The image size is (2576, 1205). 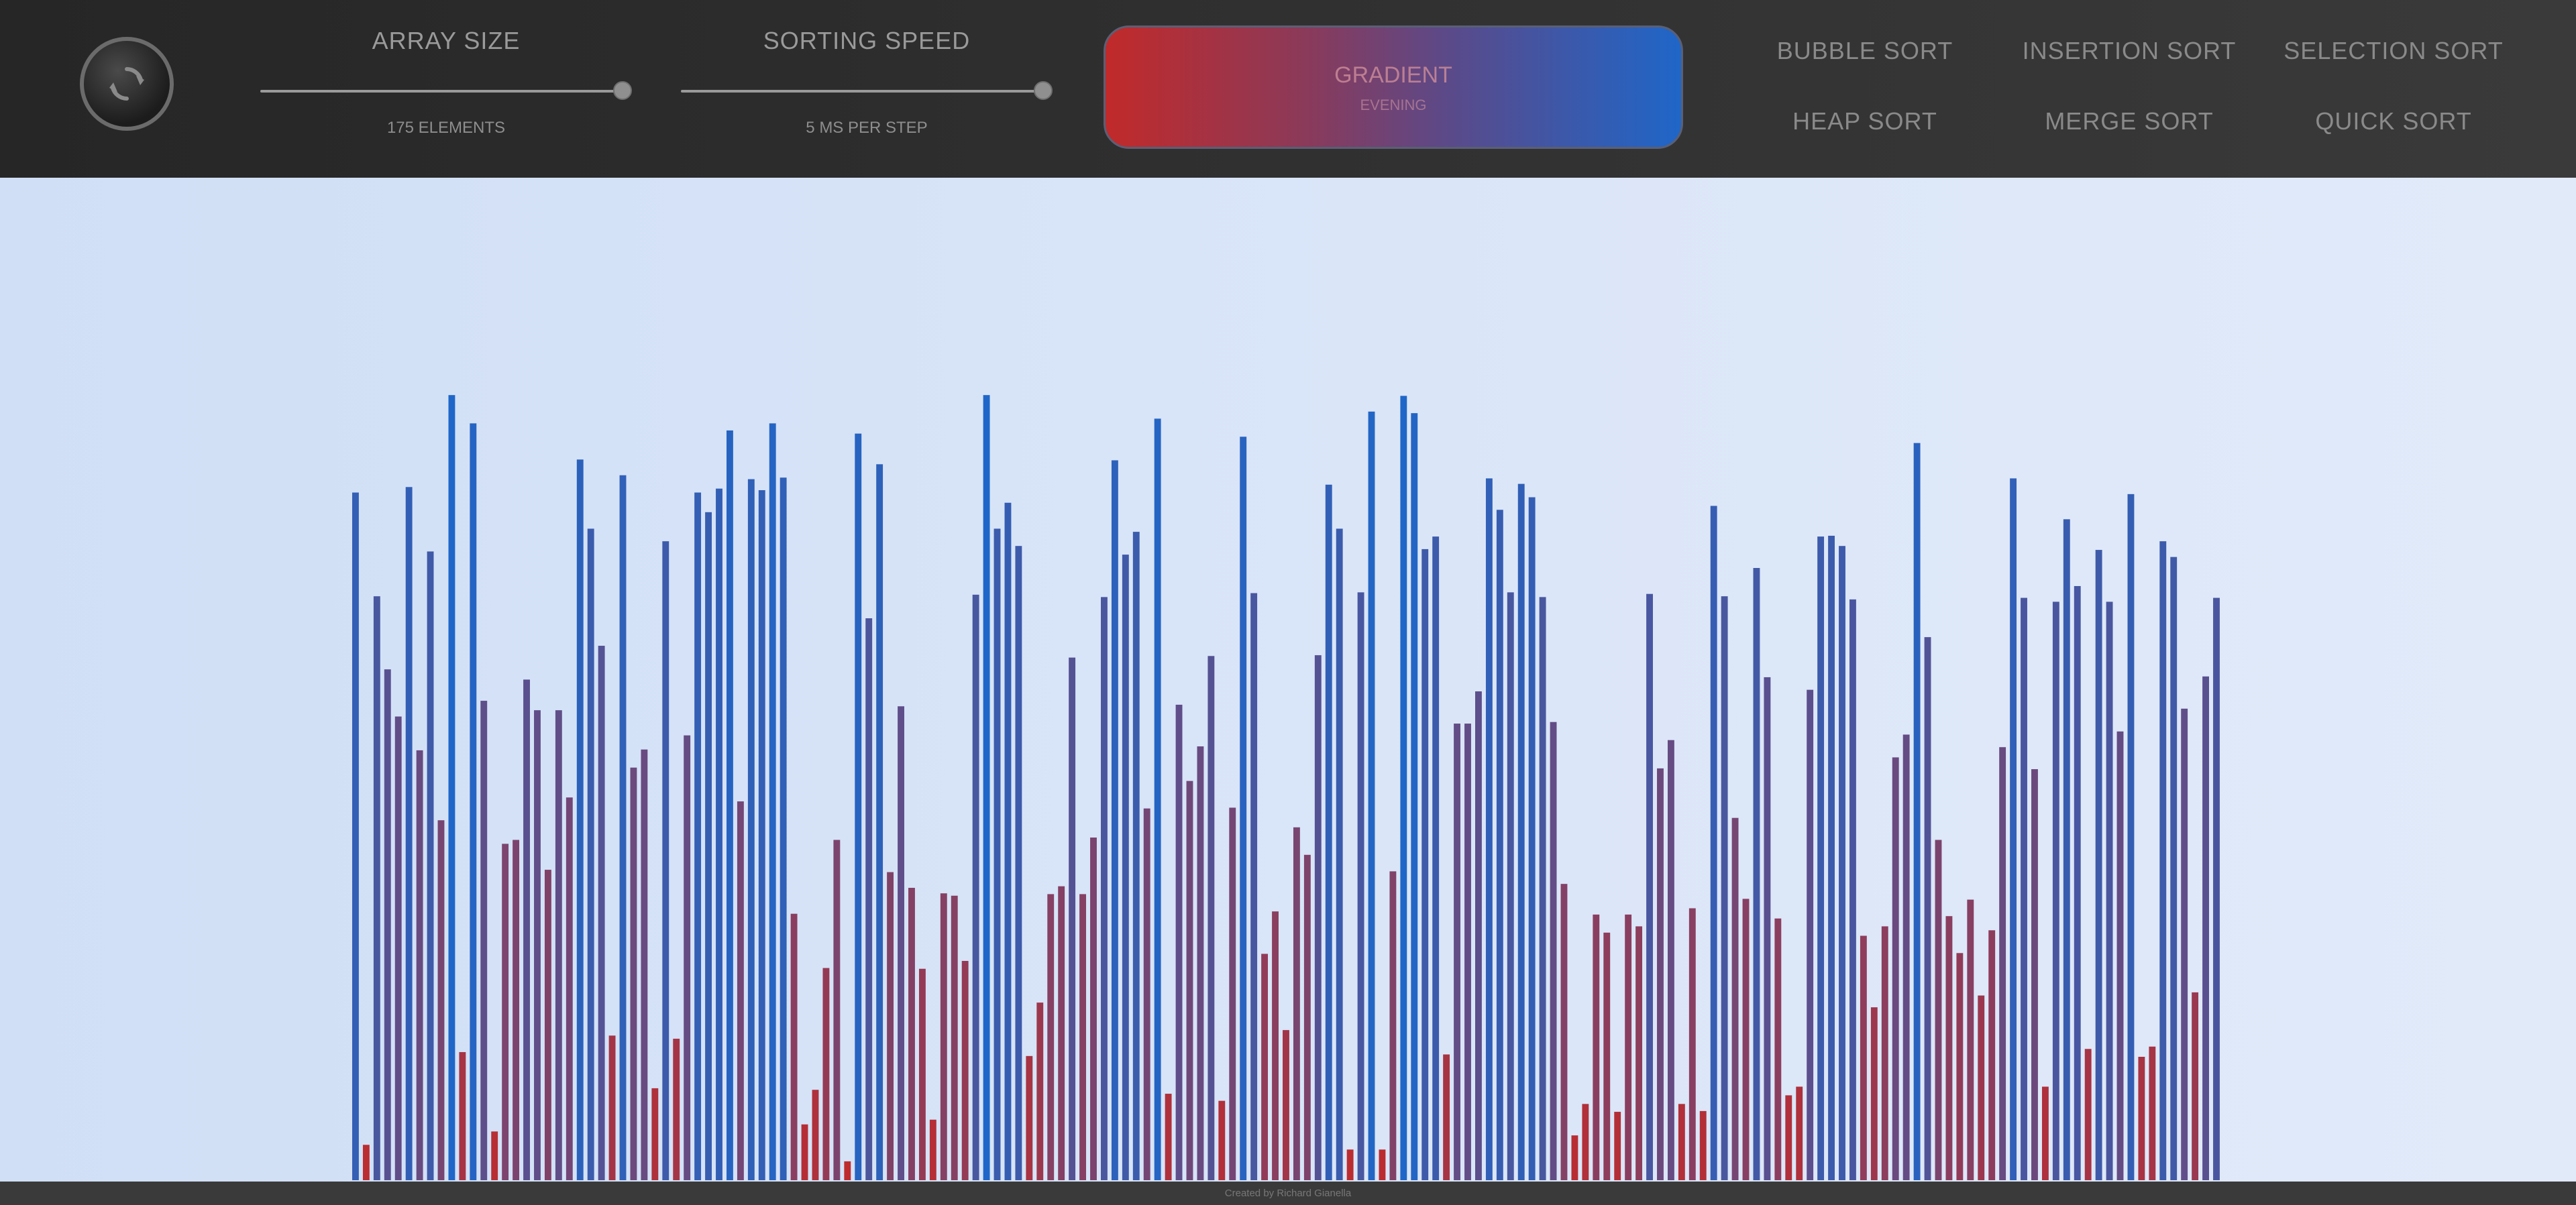 I want to click on gradient-title: GRADIENT, so click(x=1393, y=75).